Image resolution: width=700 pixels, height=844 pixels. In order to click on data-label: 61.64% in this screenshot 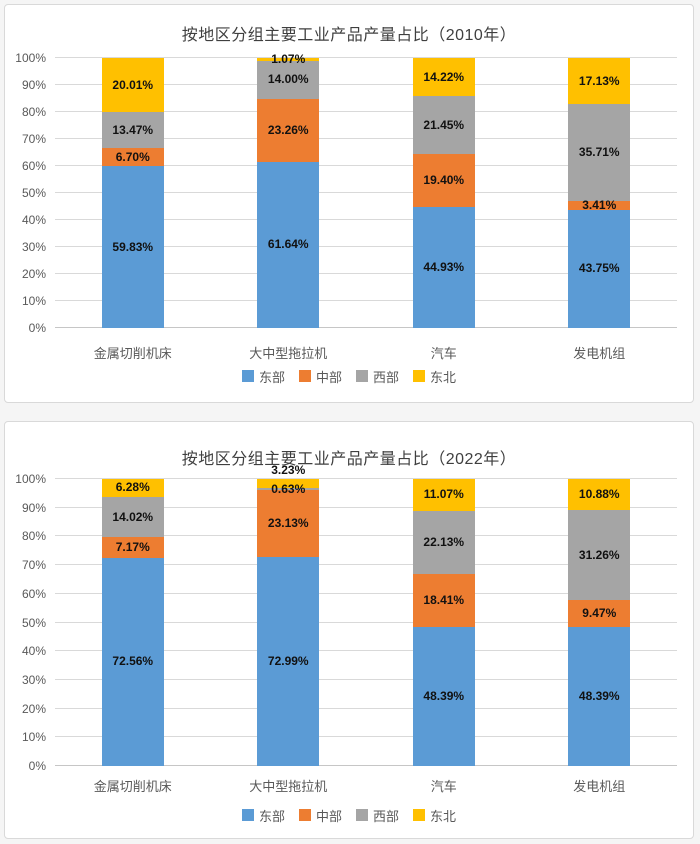, I will do `click(288, 244)`.